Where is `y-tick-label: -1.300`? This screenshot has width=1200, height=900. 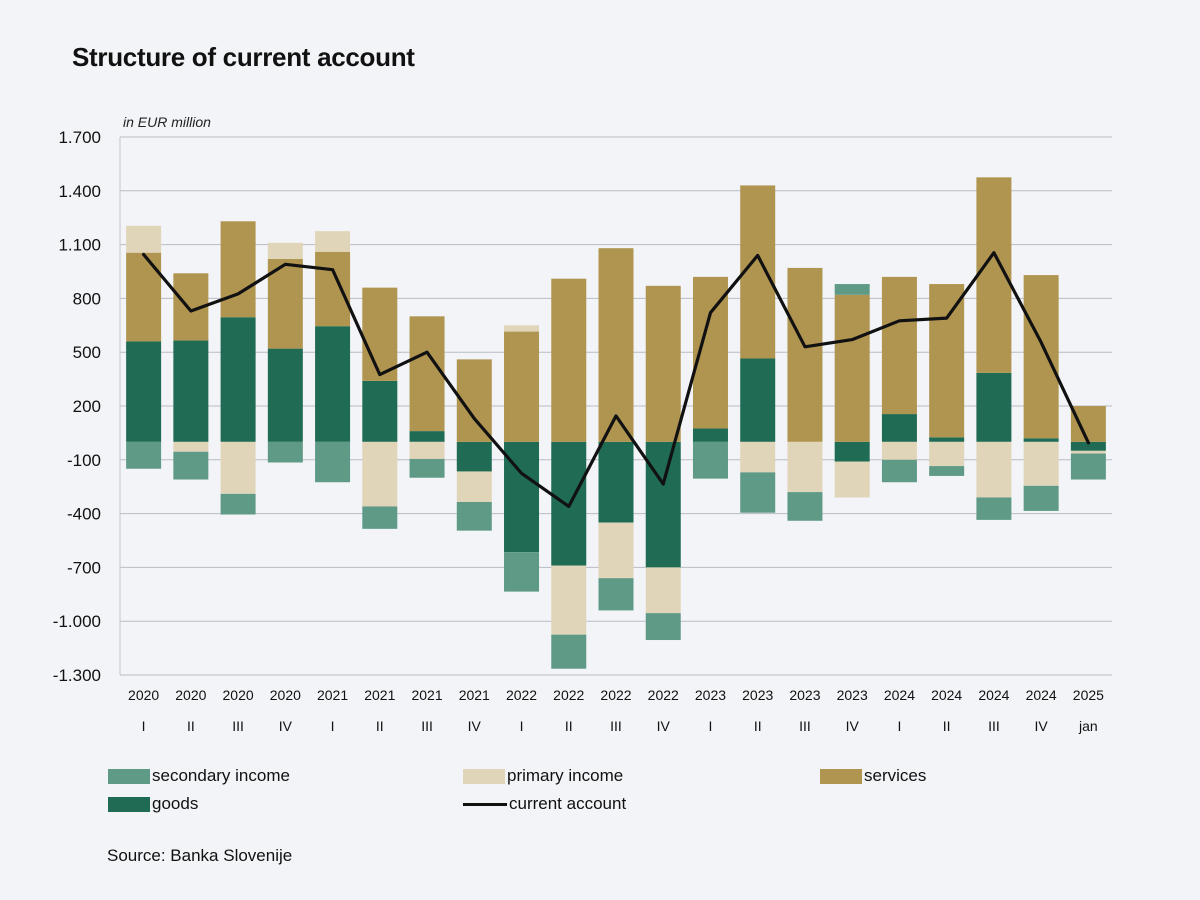 y-tick-label: -1.300 is located at coordinates (77, 675).